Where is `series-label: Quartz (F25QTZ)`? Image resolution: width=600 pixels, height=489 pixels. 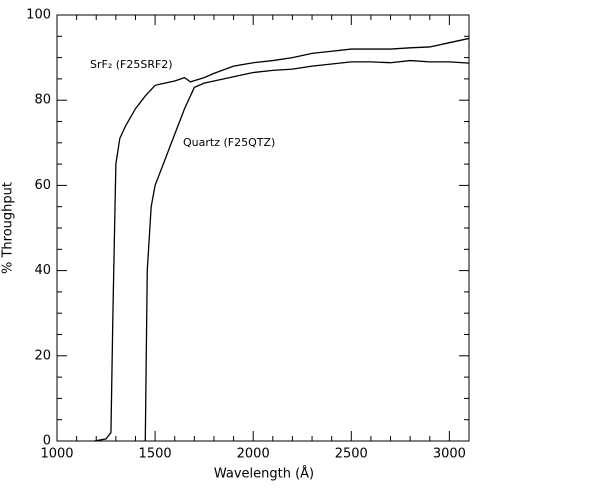 series-label: Quartz (F25QTZ) is located at coordinates (229, 142).